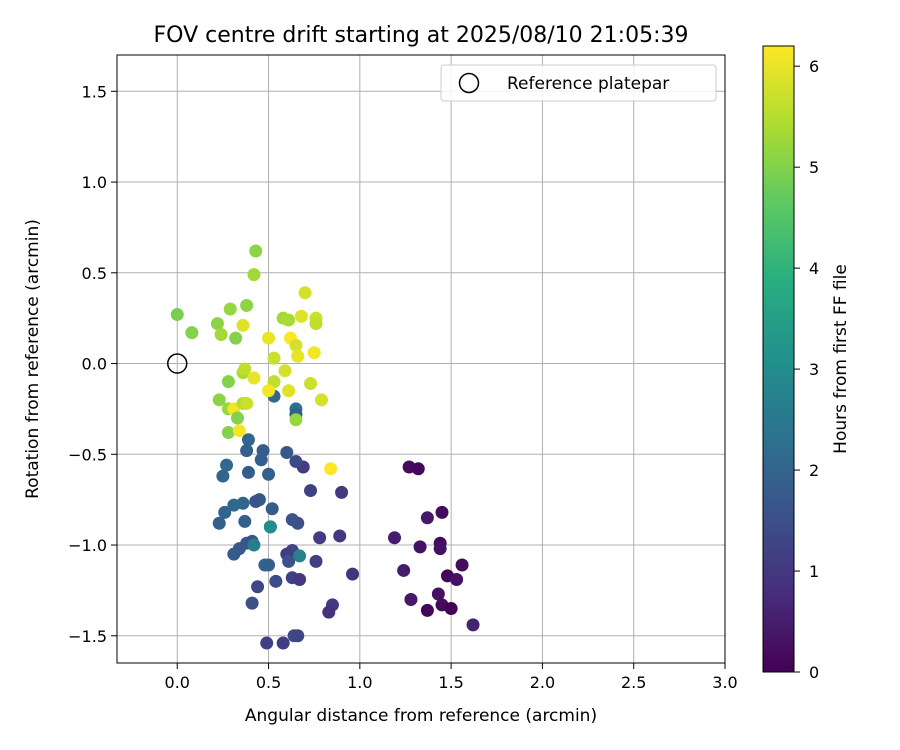  I want to click on colorbar, so click(778, 359).